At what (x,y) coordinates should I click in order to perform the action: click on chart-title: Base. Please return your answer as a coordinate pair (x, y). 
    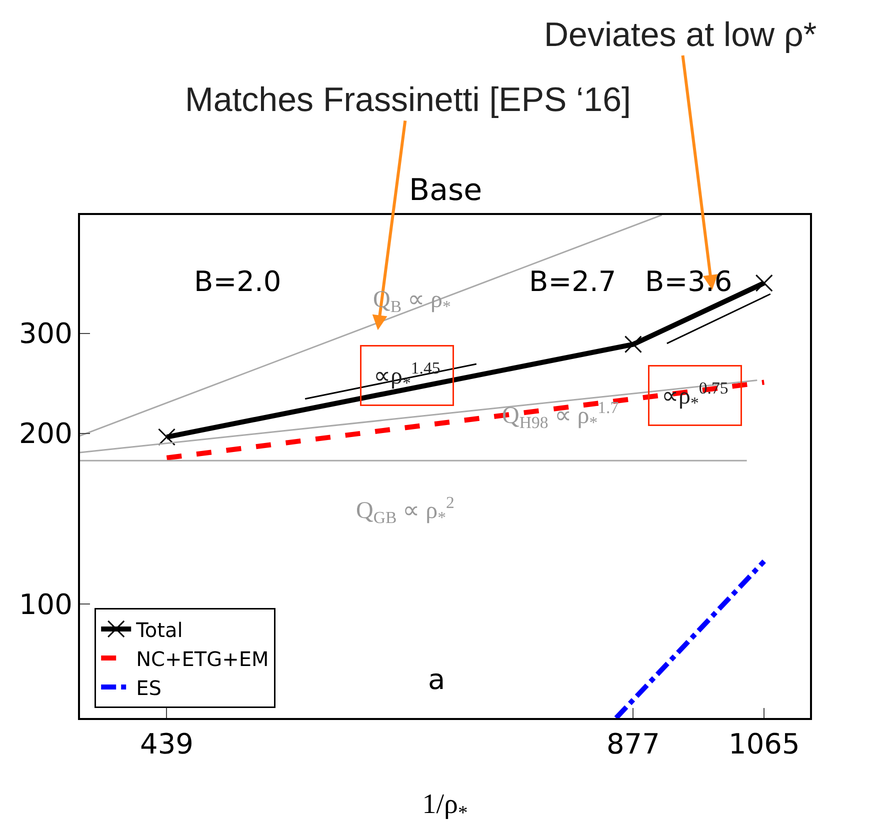
    Looking at the image, I should click on (445, 190).